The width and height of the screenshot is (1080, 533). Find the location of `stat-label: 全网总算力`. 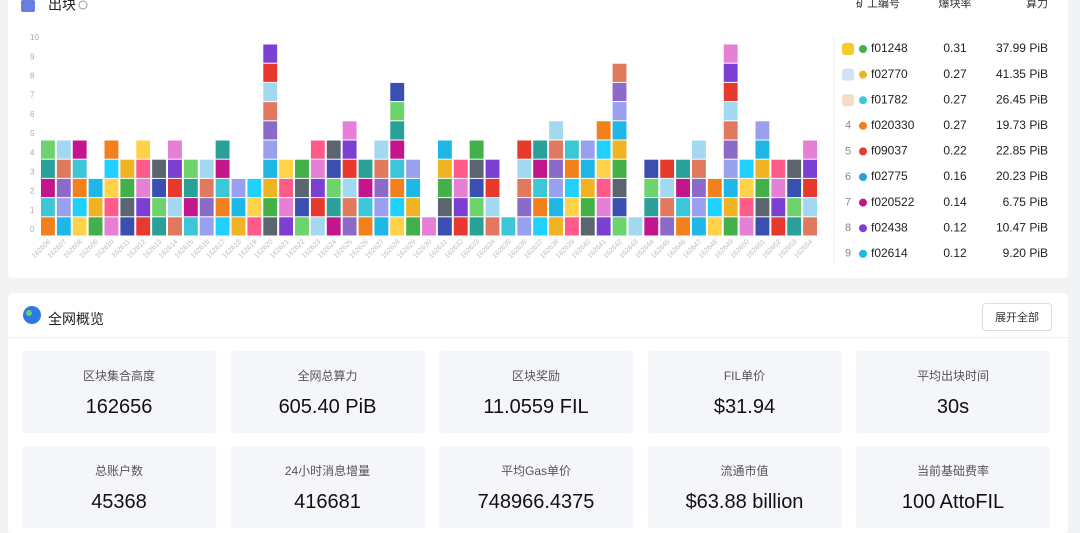

stat-label: 全网总算力 is located at coordinates (327, 376).